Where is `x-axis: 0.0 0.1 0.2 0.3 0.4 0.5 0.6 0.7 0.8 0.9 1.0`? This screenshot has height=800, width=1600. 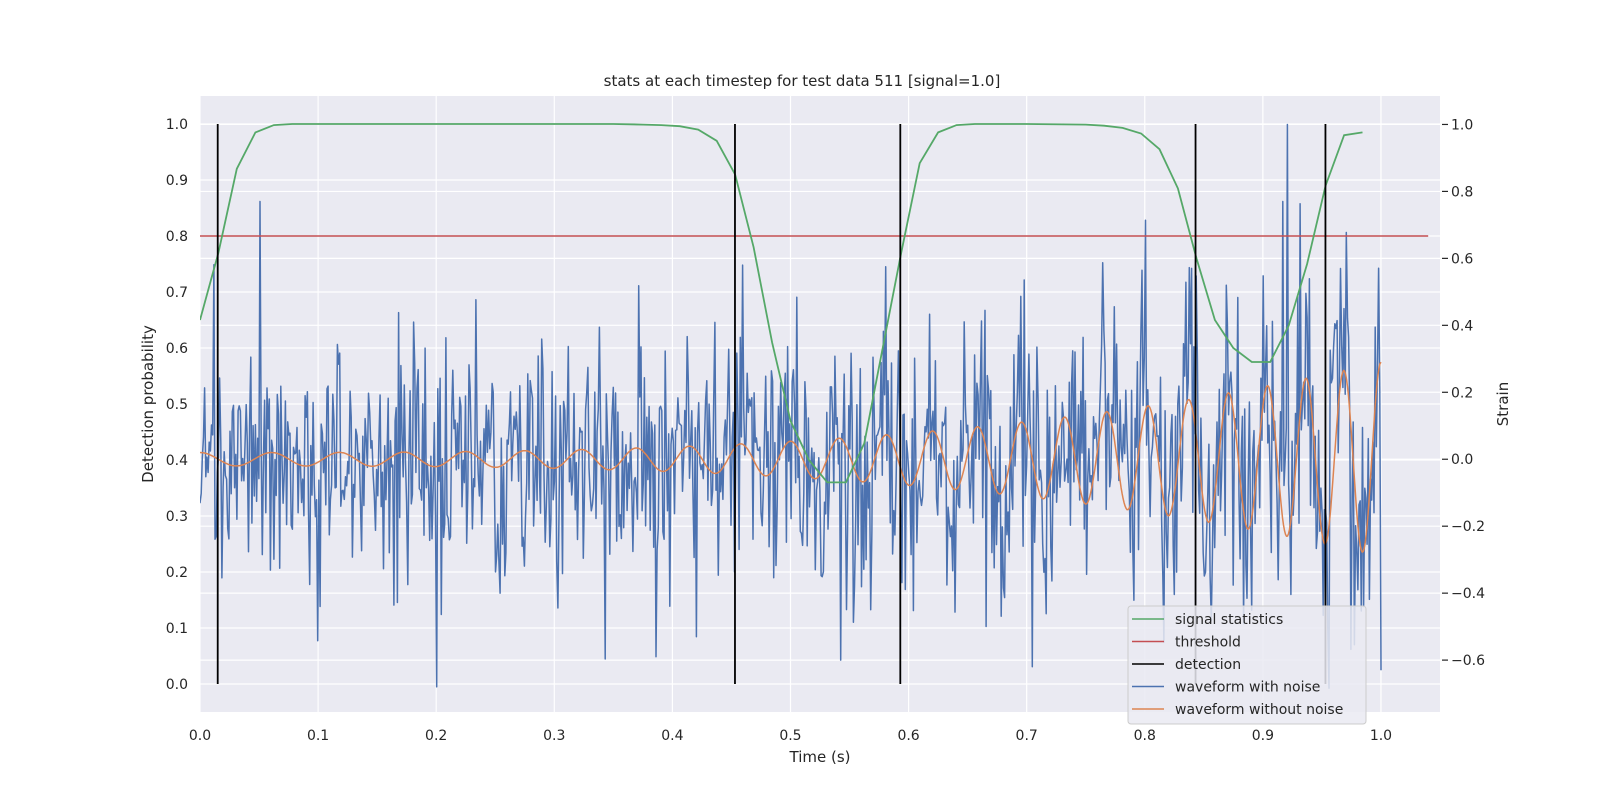
x-axis: 0.0 0.1 0.2 0.3 0.4 0.5 0.6 0.7 0.8 0.9 1.0 is located at coordinates (790, 736).